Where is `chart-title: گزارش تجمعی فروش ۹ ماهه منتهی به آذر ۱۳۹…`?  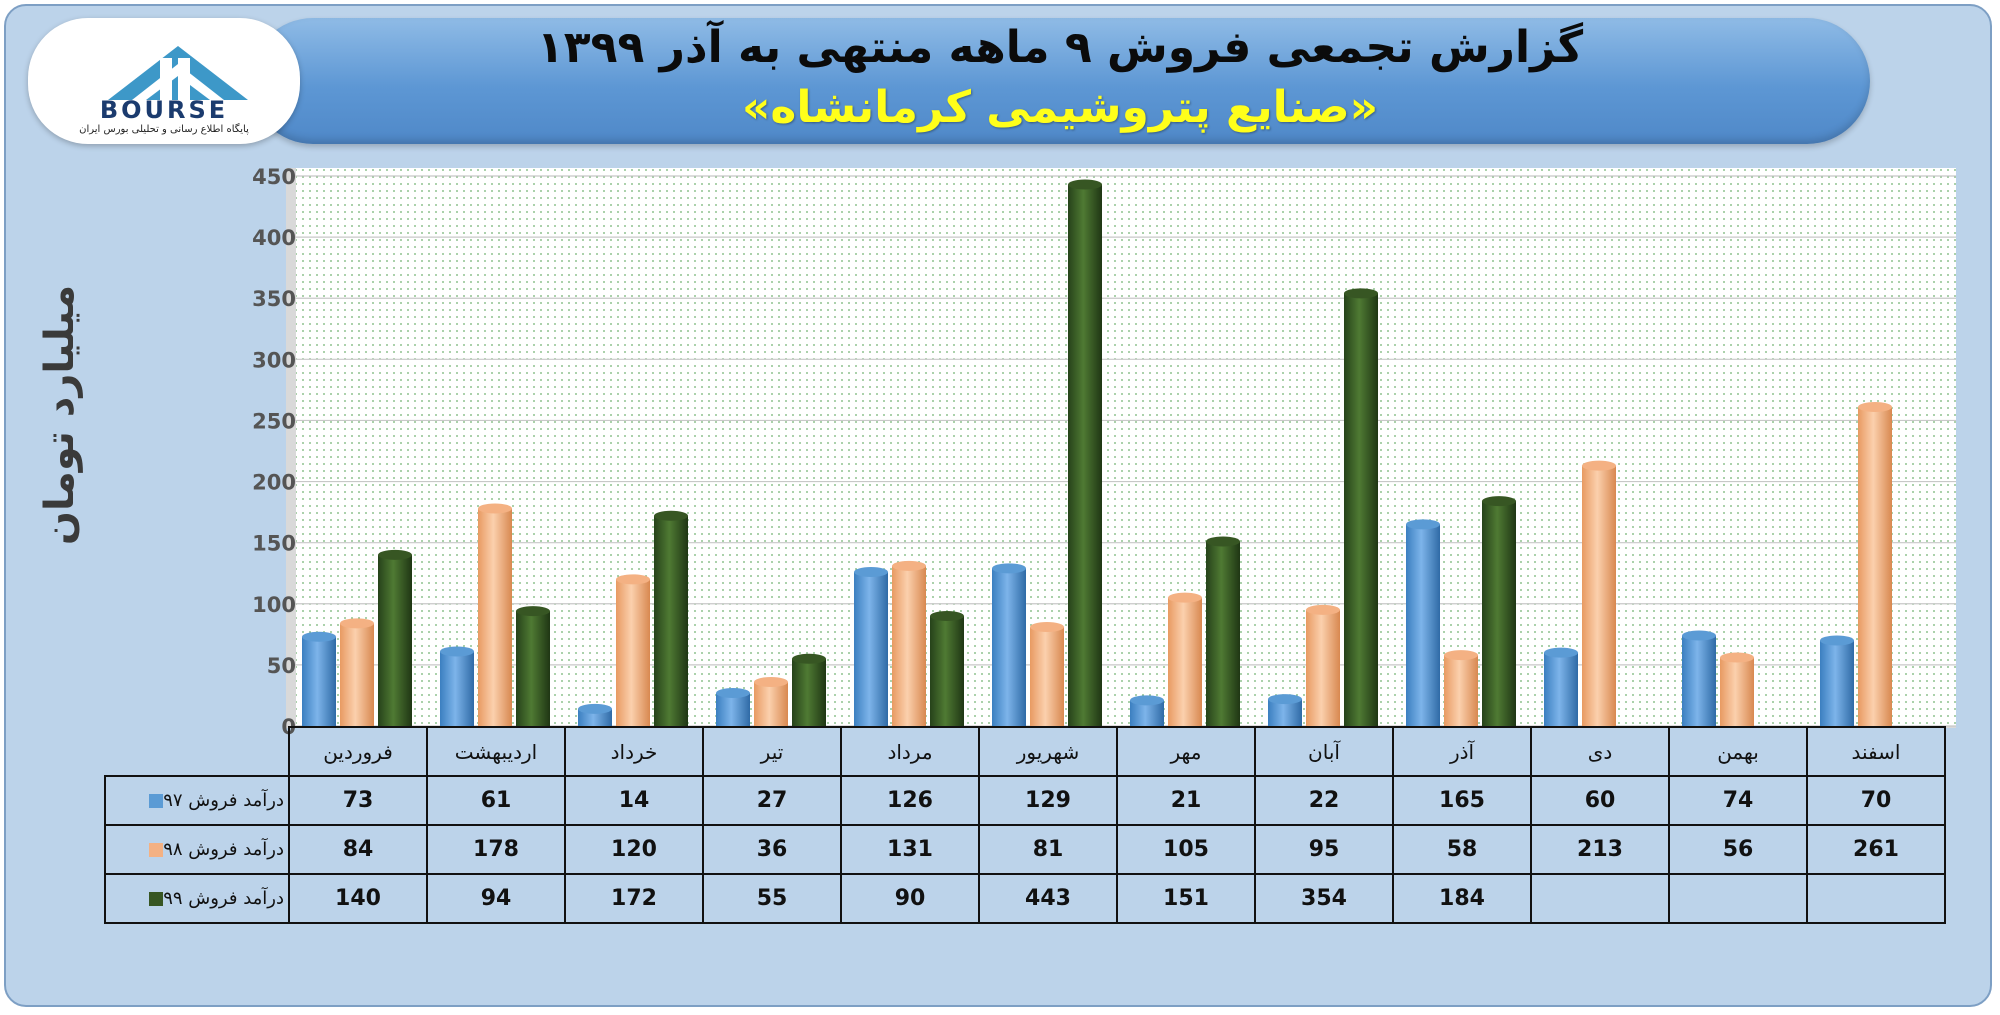 chart-title: گزارش تجمعی فروش ۹ ماهه منتهی به آذر ۱۳۹… is located at coordinates (1060, 47).